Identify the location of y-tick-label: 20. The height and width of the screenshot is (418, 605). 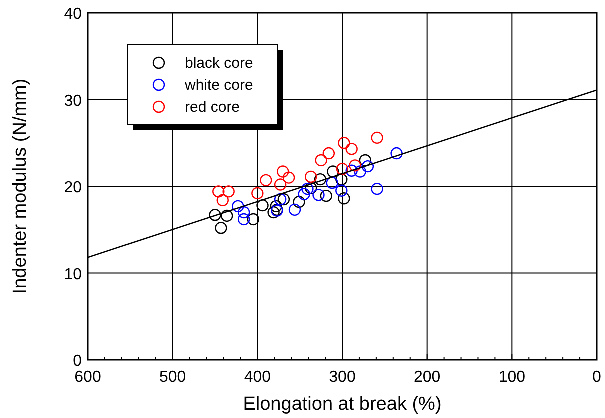
(73, 188).